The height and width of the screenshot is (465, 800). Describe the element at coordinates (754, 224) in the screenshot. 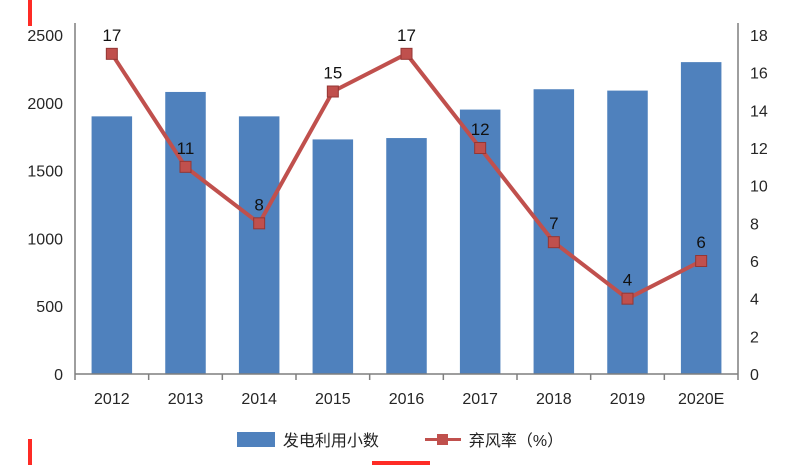

I see `right-axis-tick-label: 8` at that location.